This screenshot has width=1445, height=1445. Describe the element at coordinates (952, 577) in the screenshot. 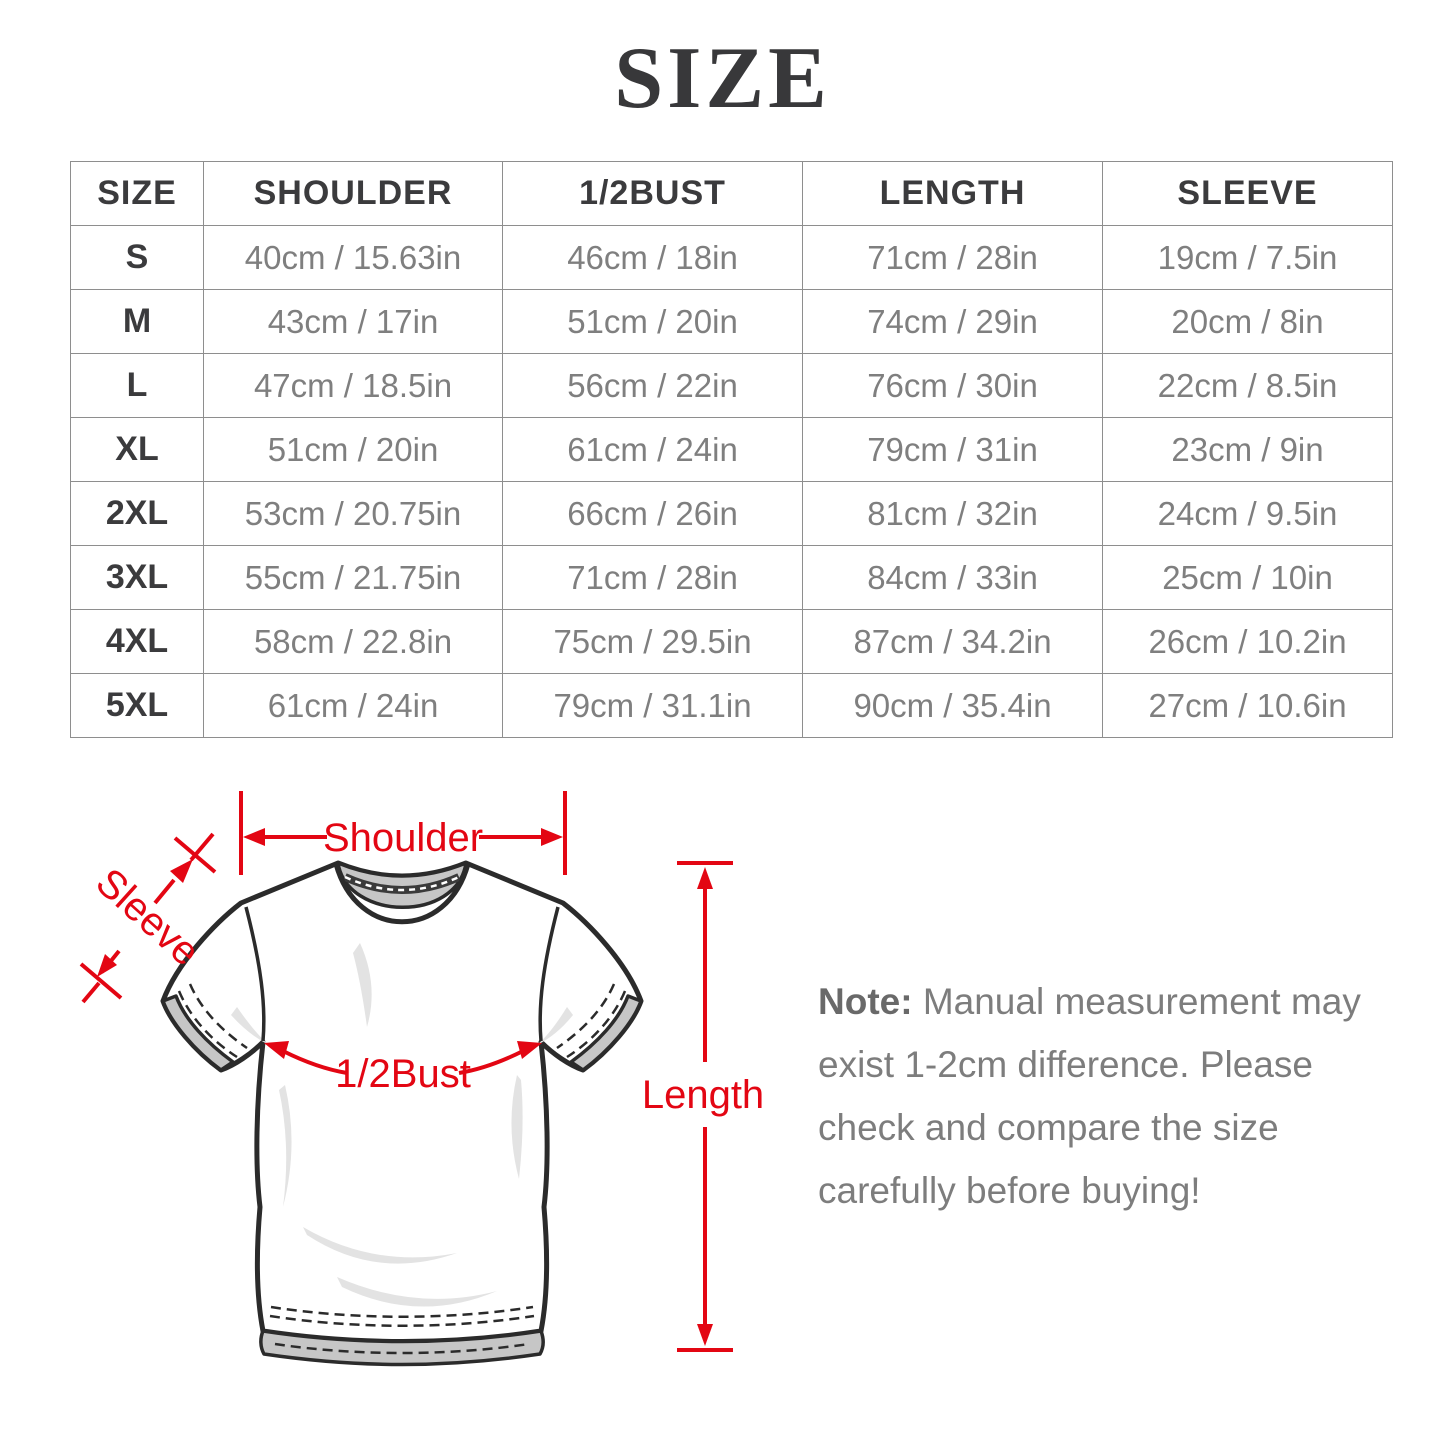

I see `measurement-cell: 84cm / 33in` at that location.